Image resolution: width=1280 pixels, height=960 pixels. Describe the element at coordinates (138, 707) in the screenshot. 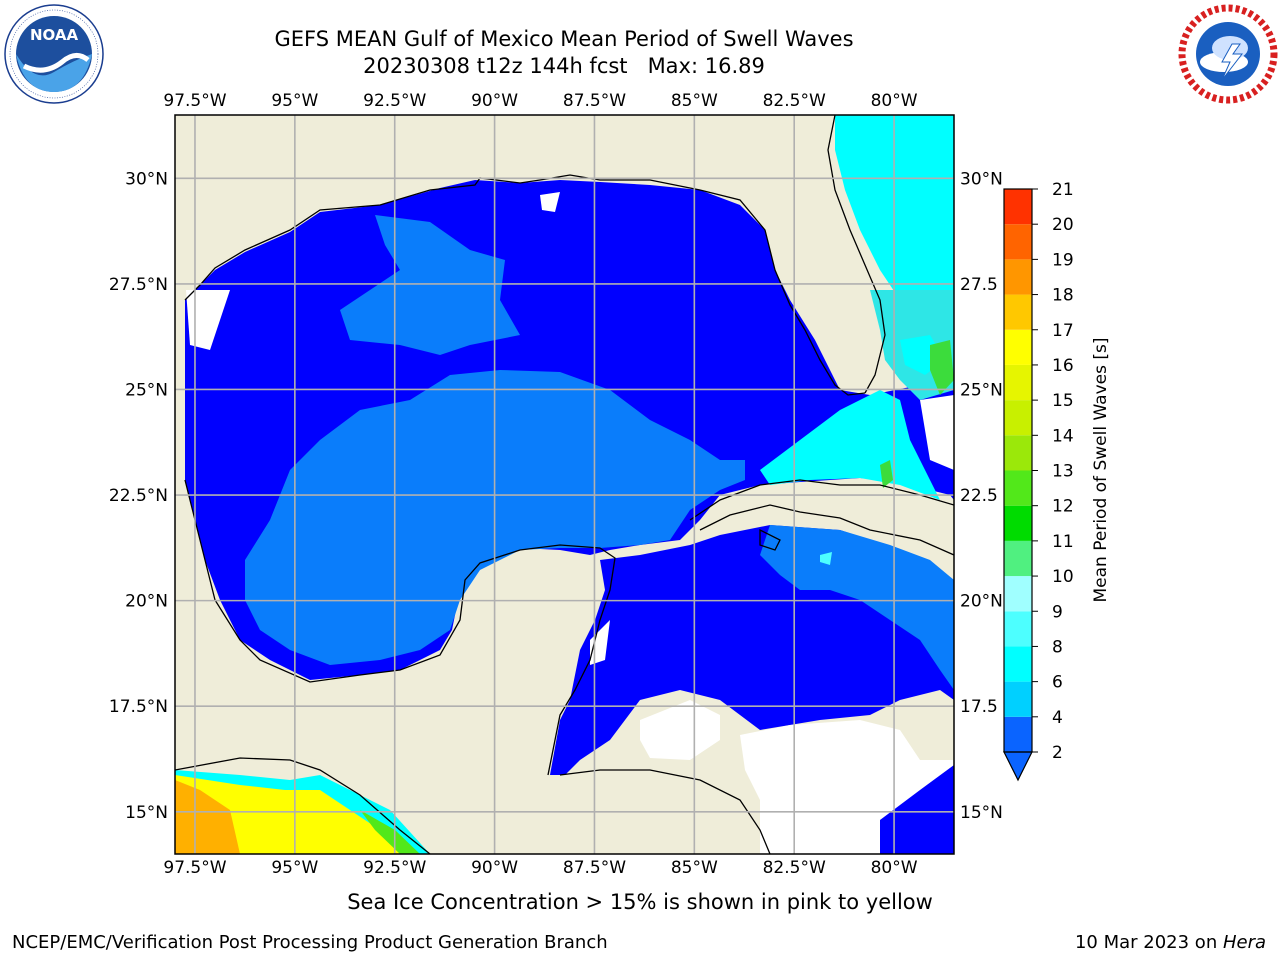

I see `lat-tick-label: 17.5°N` at that location.